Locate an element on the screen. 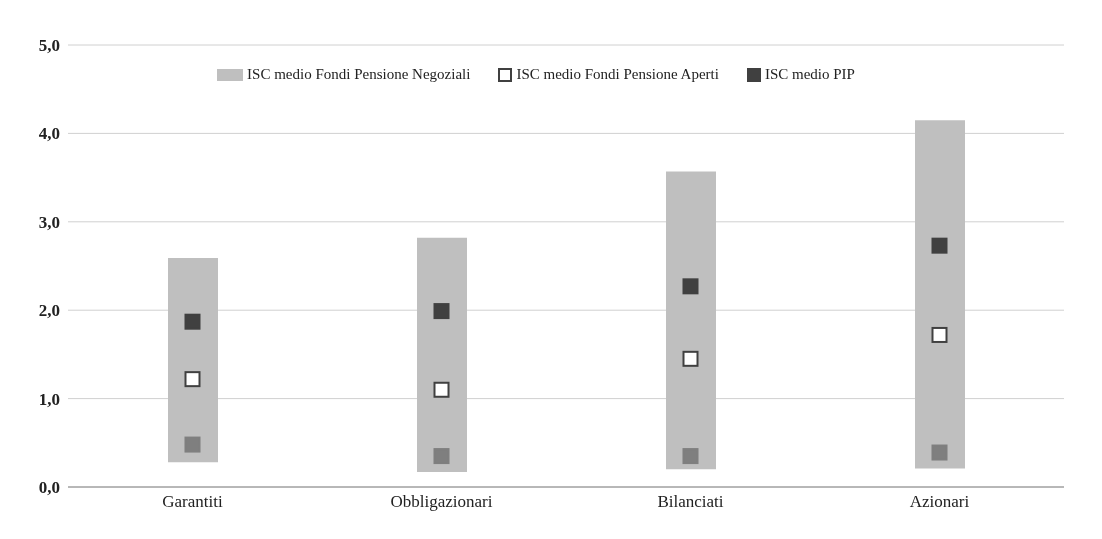 This screenshot has width=1102, height=539. legend-label: ISC medio Fondi Pensione Aperti is located at coordinates (617, 74).